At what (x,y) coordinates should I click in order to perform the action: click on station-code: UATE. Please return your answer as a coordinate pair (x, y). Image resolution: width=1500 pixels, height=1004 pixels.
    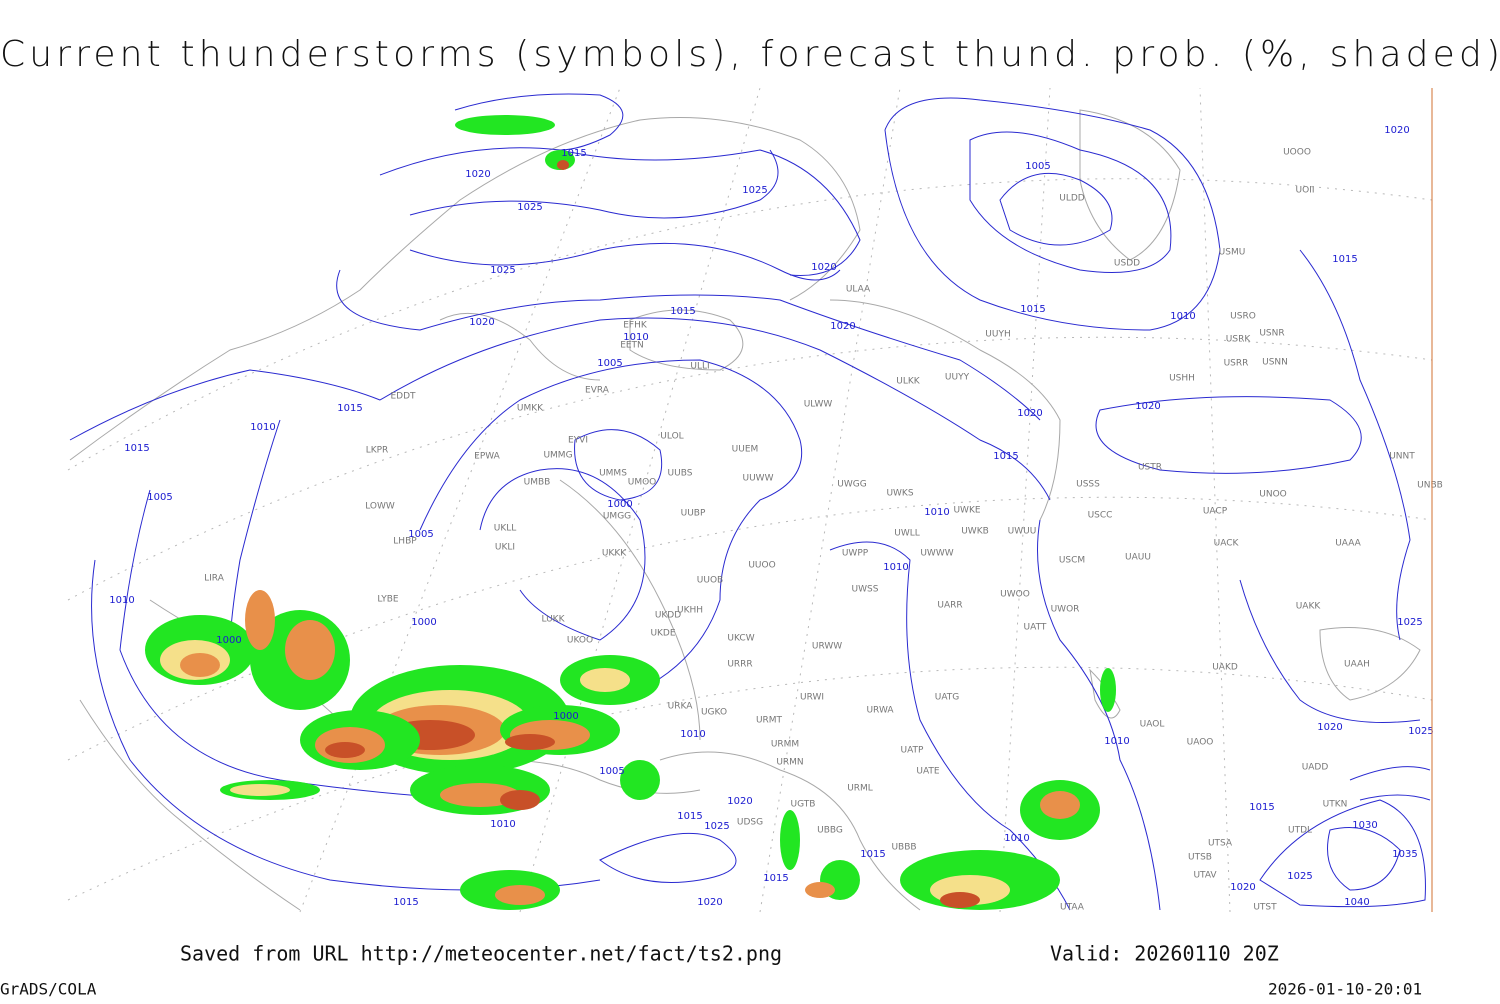
    Looking at the image, I should click on (928, 772).